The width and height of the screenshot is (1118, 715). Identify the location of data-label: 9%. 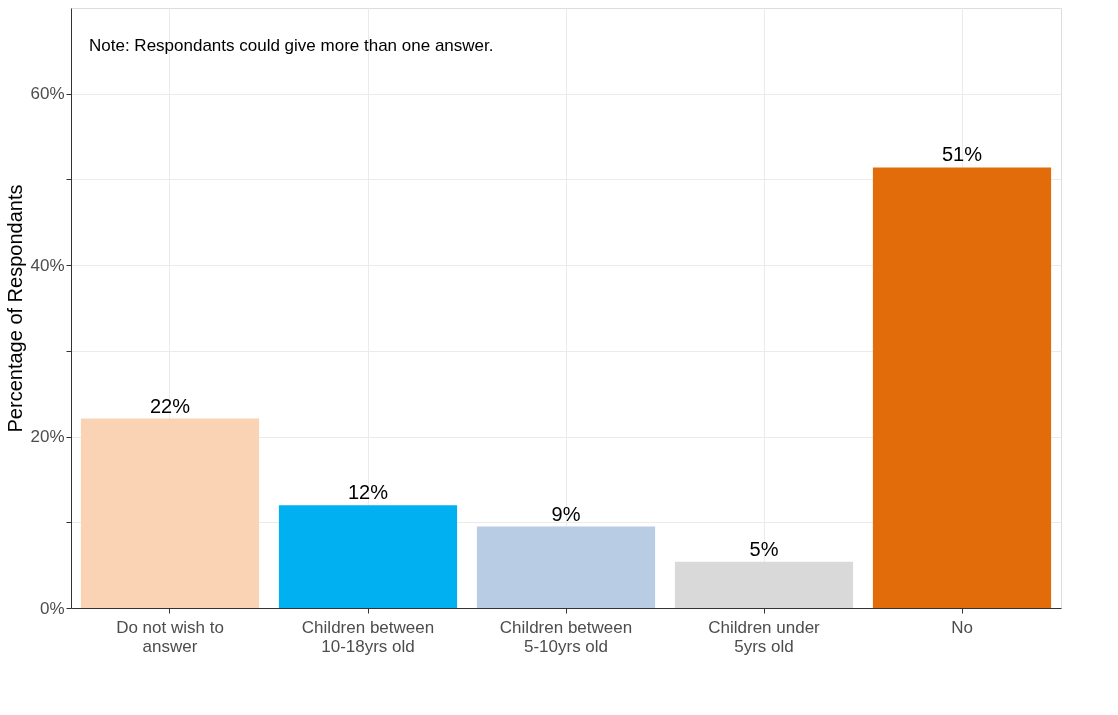
(566, 513).